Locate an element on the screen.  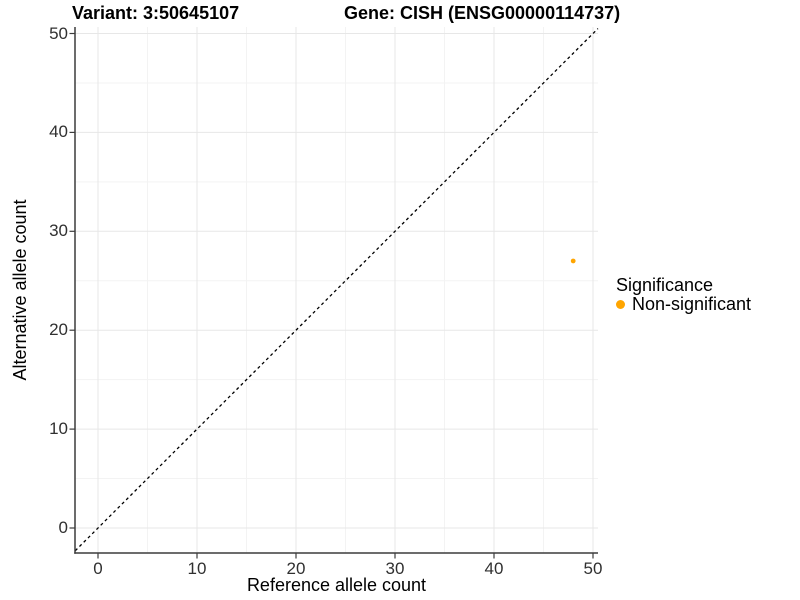
y-tick-label: 30 is located at coordinates (58, 231).